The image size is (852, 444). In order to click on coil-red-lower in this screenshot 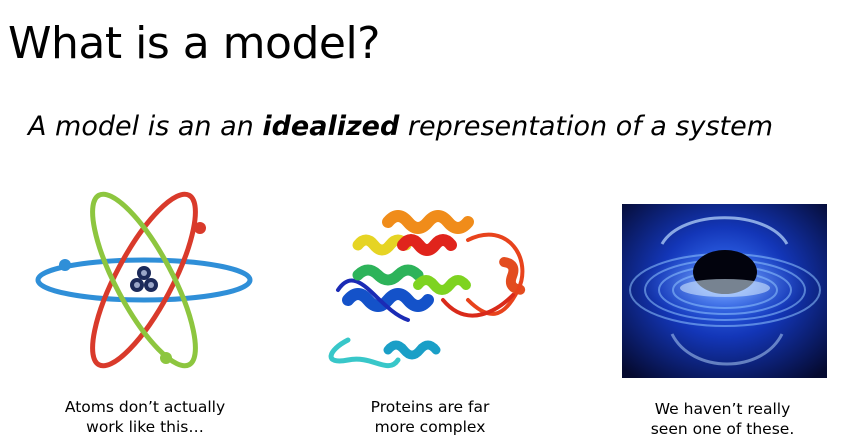, I will do `click(478, 305)`.